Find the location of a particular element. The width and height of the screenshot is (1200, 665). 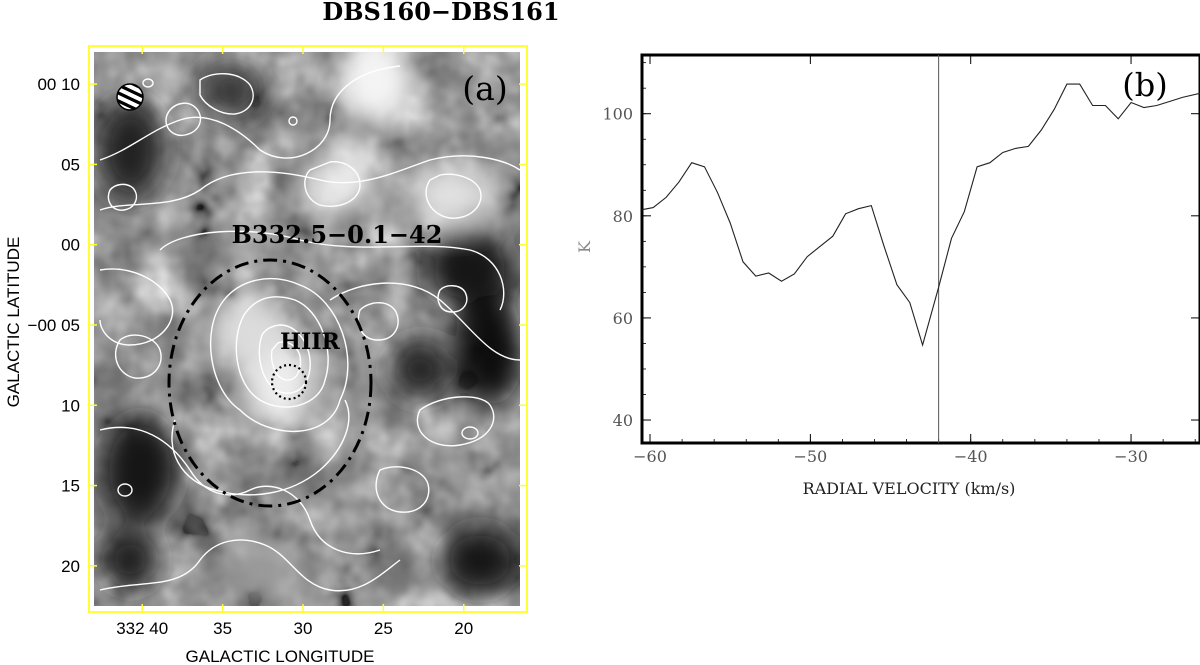

y-tick-label: 40 is located at coordinates (623, 420).